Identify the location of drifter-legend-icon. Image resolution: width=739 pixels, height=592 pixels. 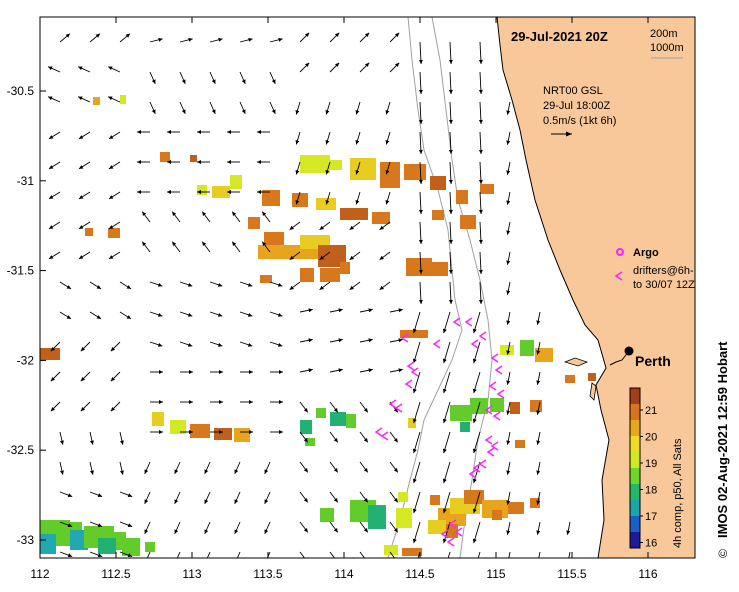
(618, 276).